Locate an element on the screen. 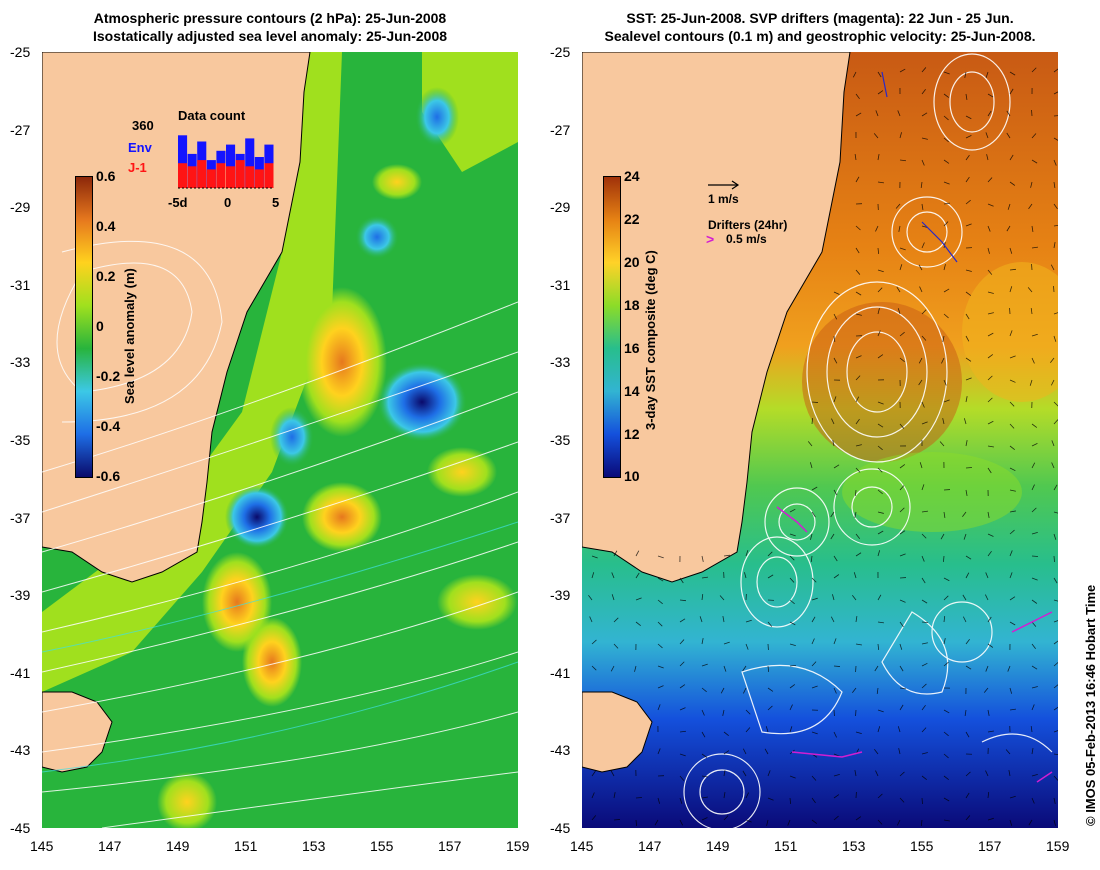 This screenshot has height=870, width=1100. lat-left-tick-0: -25 is located at coordinates (20, 52).